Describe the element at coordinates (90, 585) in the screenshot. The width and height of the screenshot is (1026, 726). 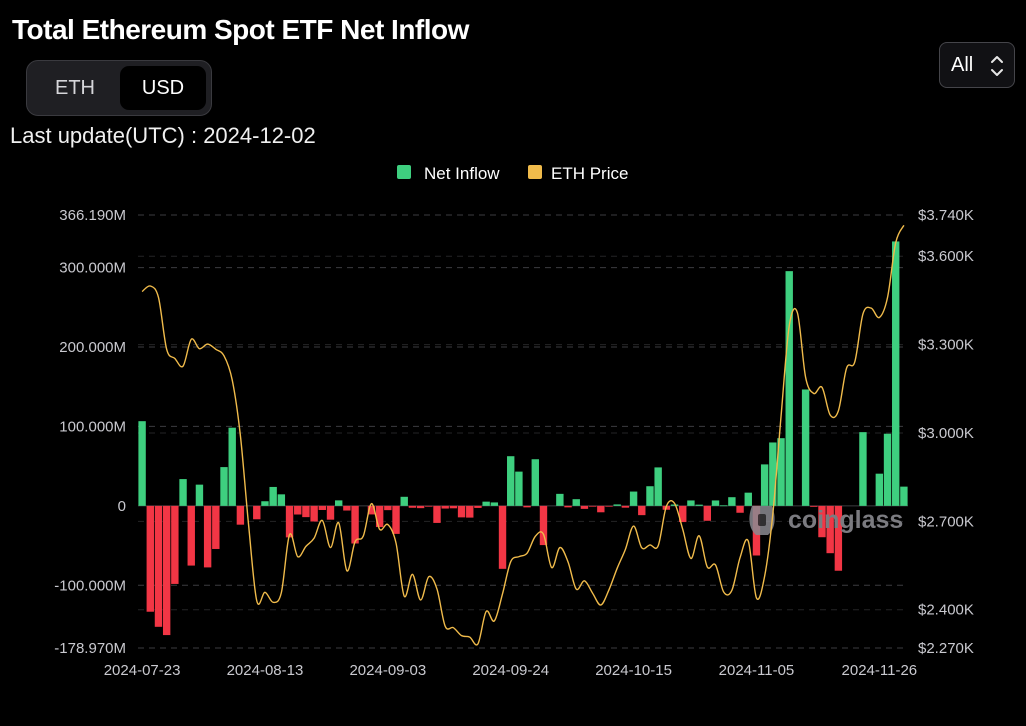
I see `left-axis-tick-label: -100.000M` at that location.